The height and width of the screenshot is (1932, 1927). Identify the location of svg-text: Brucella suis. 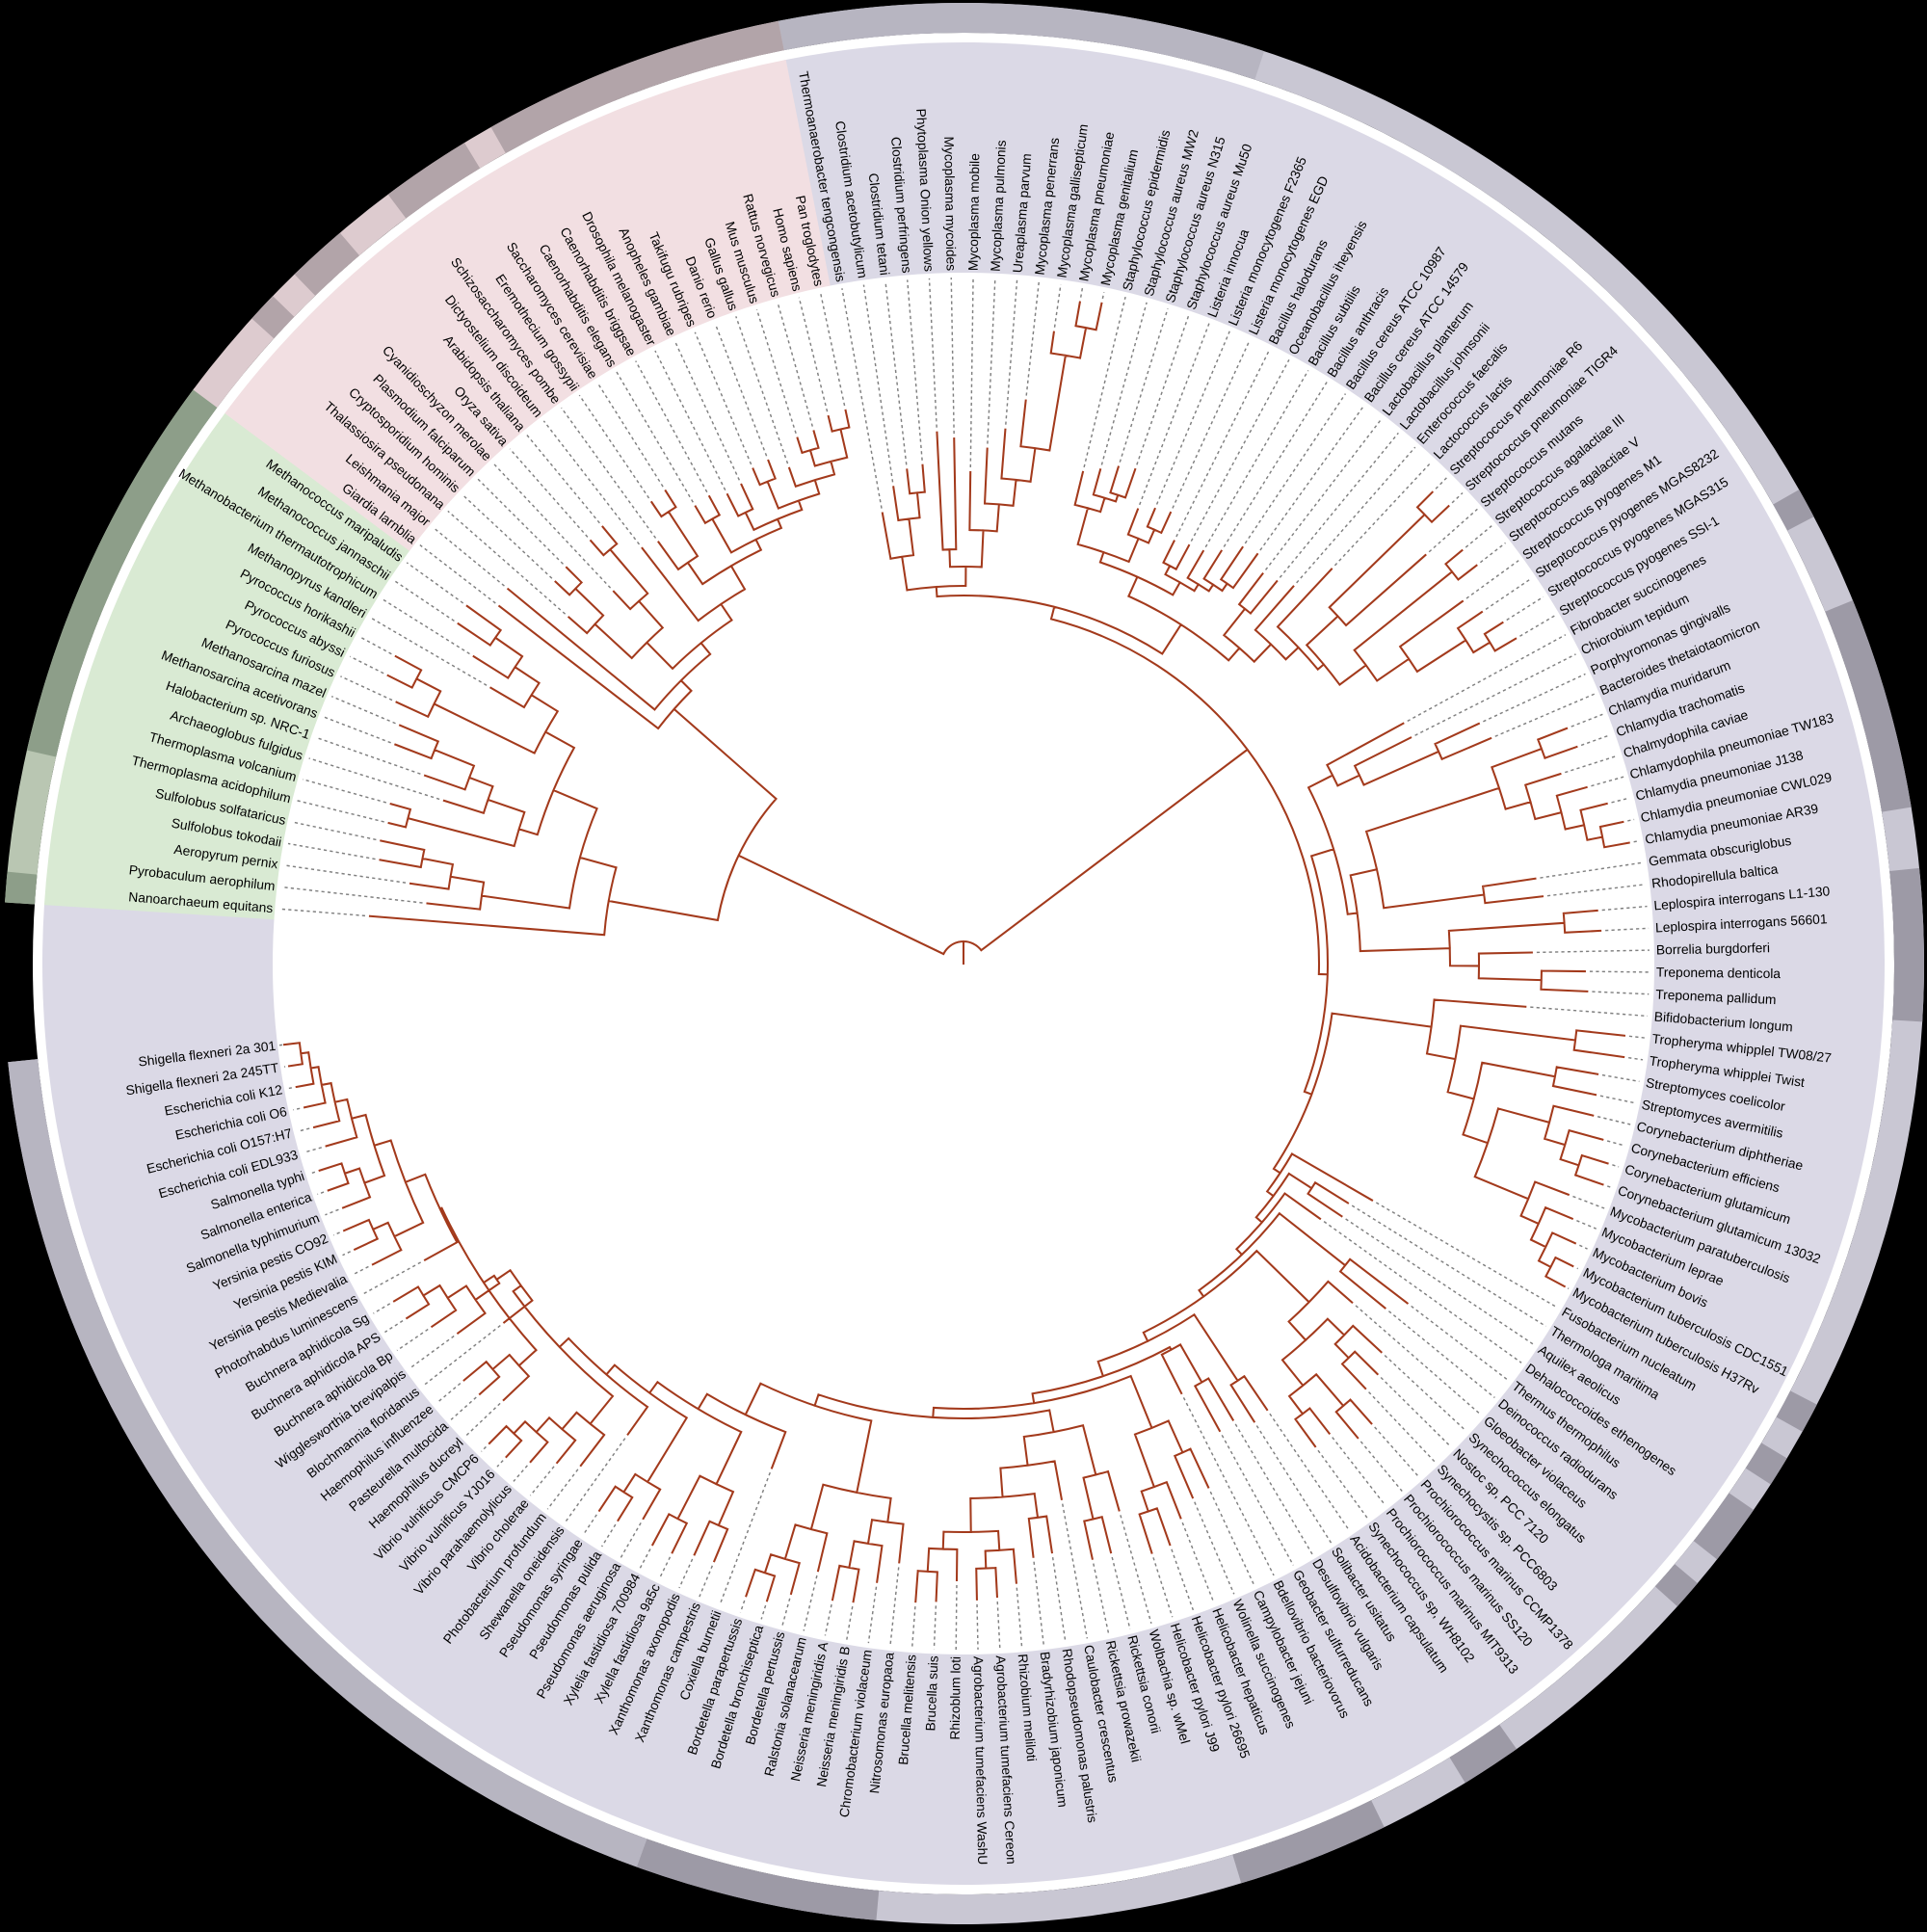
(931, 1693).